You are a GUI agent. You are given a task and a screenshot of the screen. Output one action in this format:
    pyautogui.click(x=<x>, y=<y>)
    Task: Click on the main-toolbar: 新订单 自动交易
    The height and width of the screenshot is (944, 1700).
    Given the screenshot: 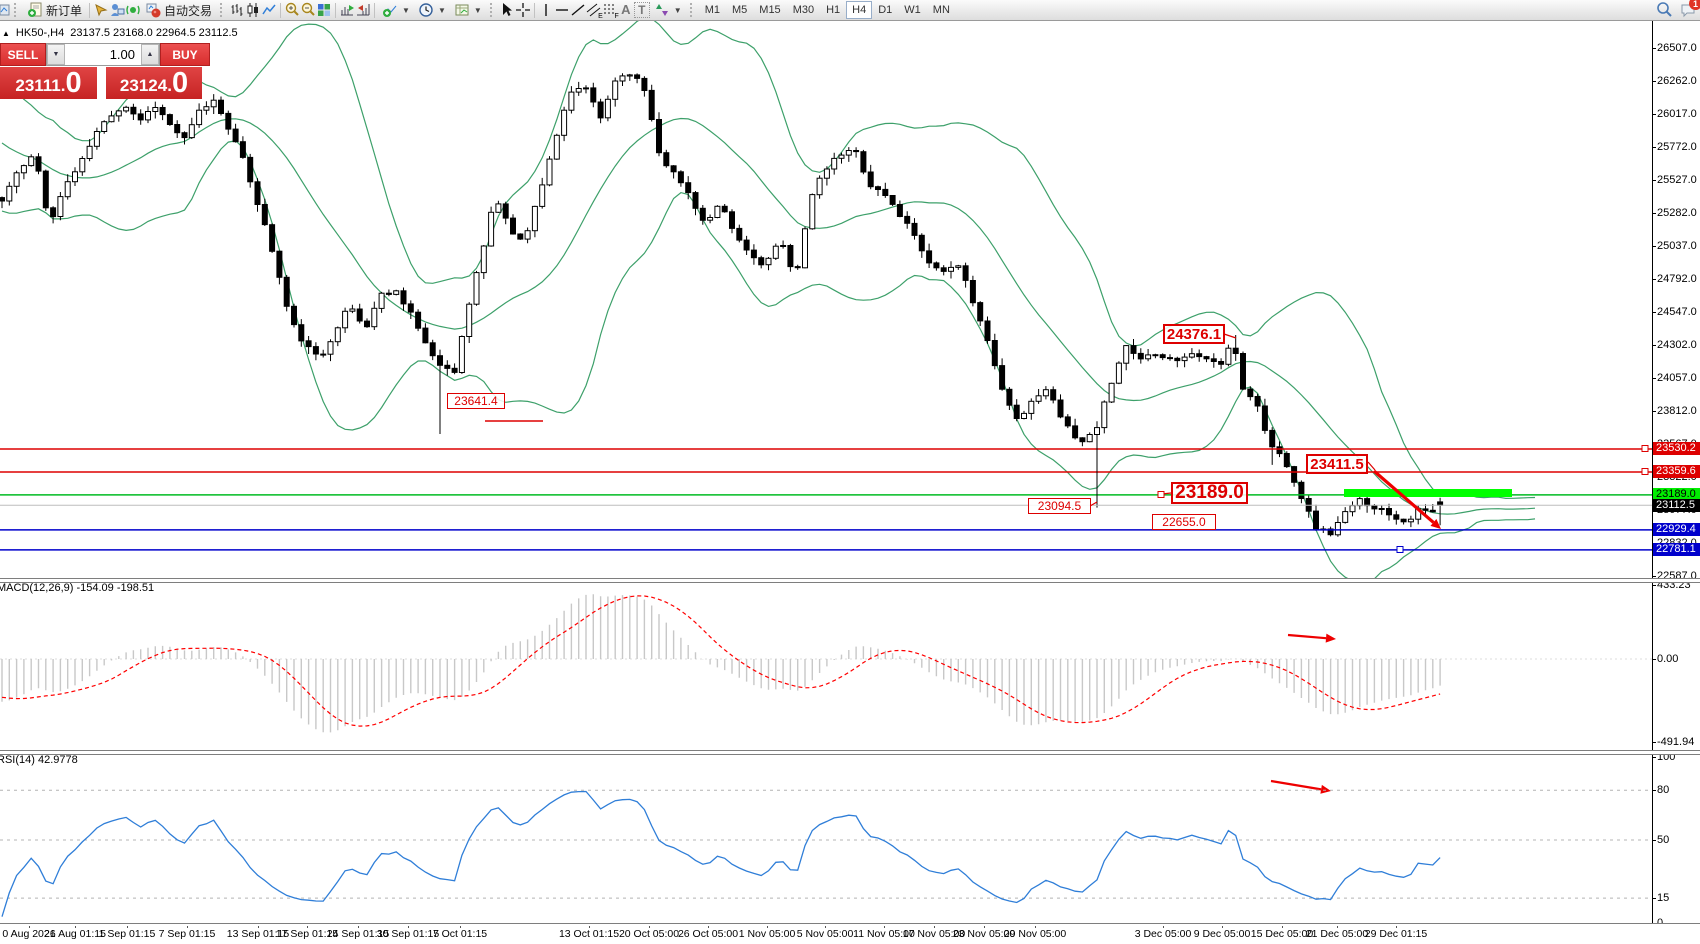 What is the action you would take?
    pyautogui.click(x=850, y=10)
    